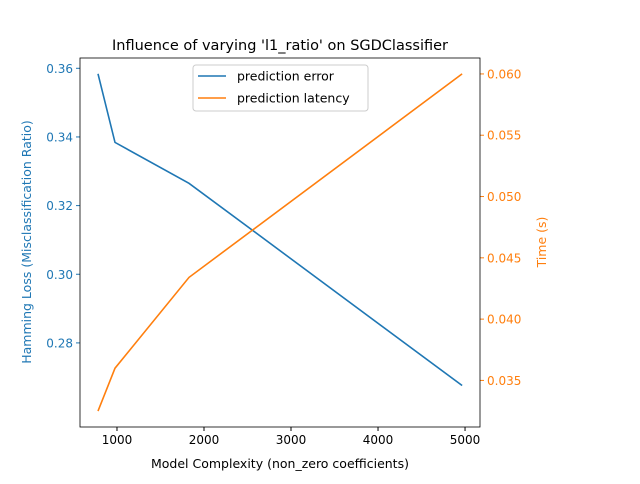  I want to click on y-tick-label-right: 0.050, so click(504, 197).